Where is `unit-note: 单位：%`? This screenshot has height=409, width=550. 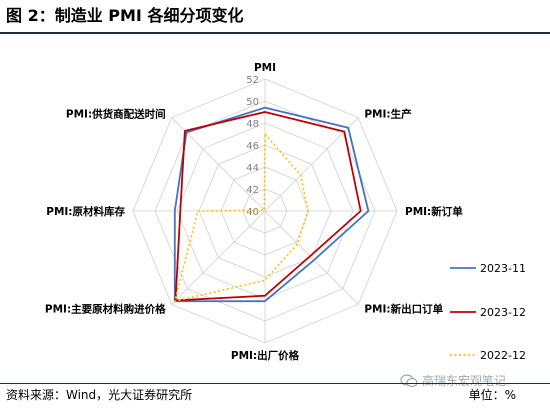 unit-note: 单位：% is located at coordinates (492, 395).